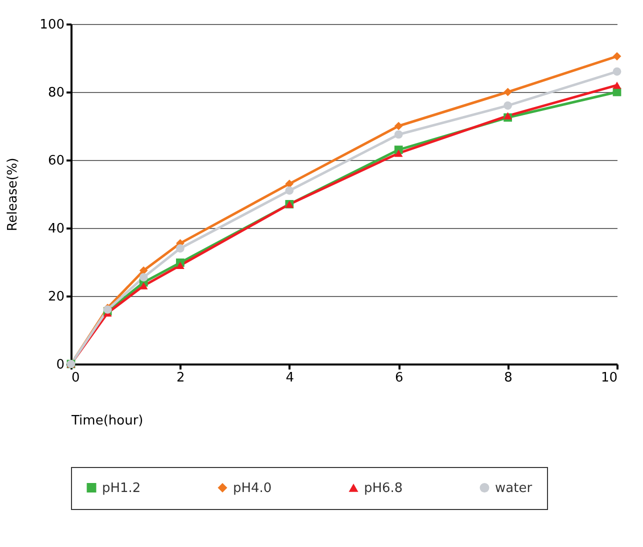 This screenshot has width=643, height=547. What do you see at coordinates (56, 93) in the screenshot?
I see `y-tick-label: 80` at bounding box center [56, 93].